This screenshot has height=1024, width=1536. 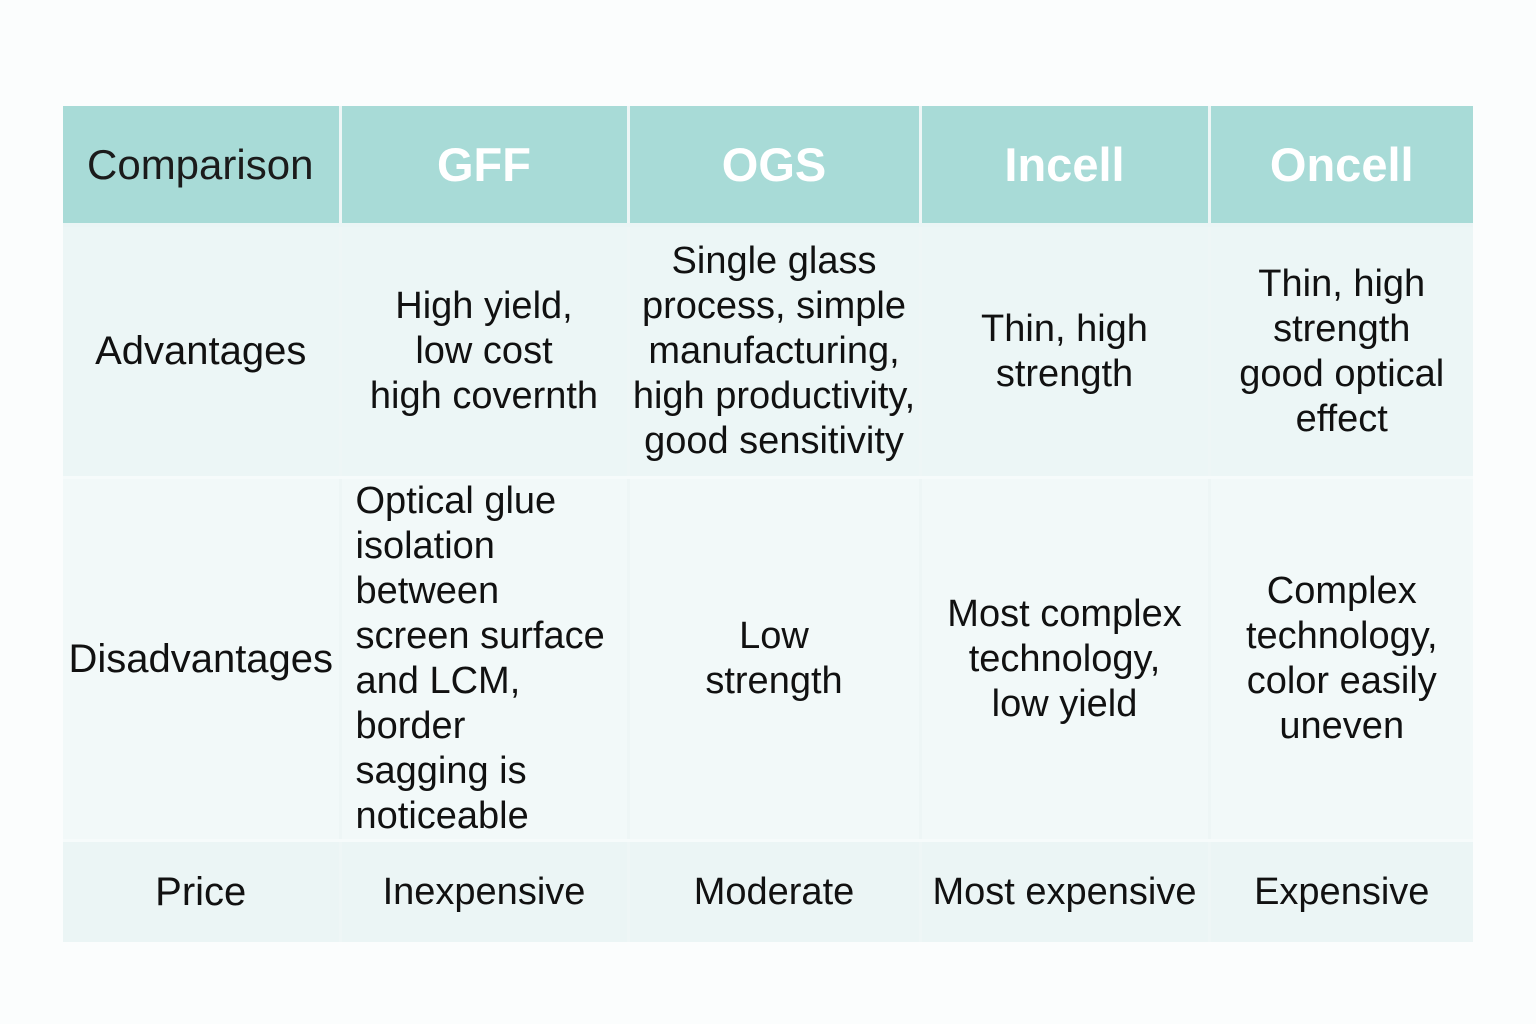 I want to click on cell-disadvantages-ogs: Low strength, so click(x=775, y=659).